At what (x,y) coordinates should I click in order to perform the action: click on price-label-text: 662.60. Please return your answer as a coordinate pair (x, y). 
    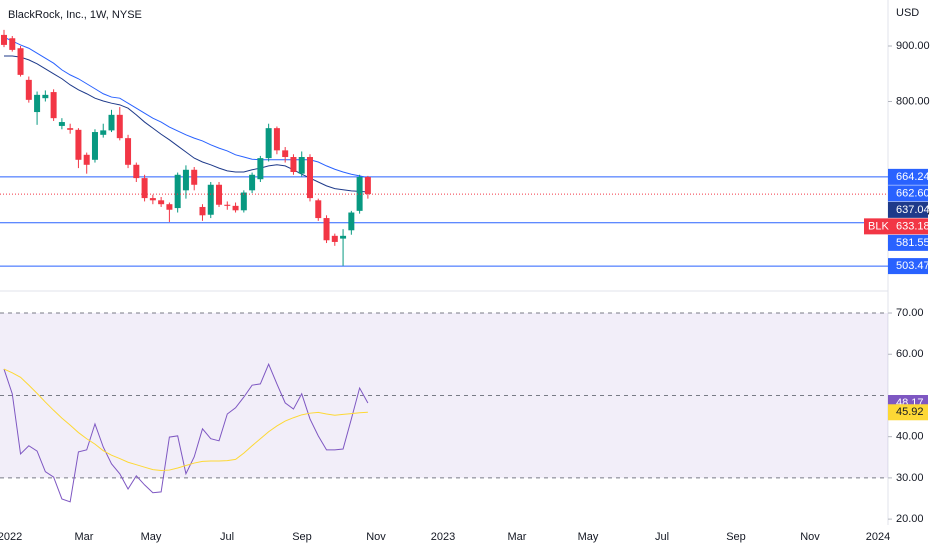
    Looking at the image, I should click on (913, 193).